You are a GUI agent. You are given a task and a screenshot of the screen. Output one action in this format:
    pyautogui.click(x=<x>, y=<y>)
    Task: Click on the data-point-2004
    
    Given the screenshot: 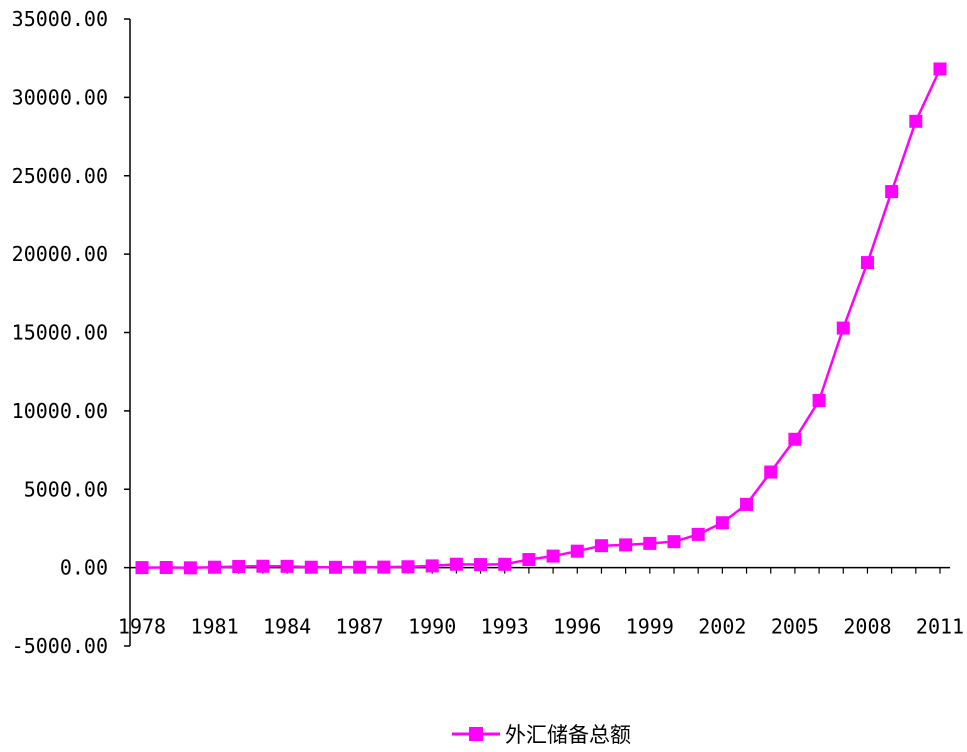 What is the action you would take?
    pyautogui.click(x=771, y=472)
    